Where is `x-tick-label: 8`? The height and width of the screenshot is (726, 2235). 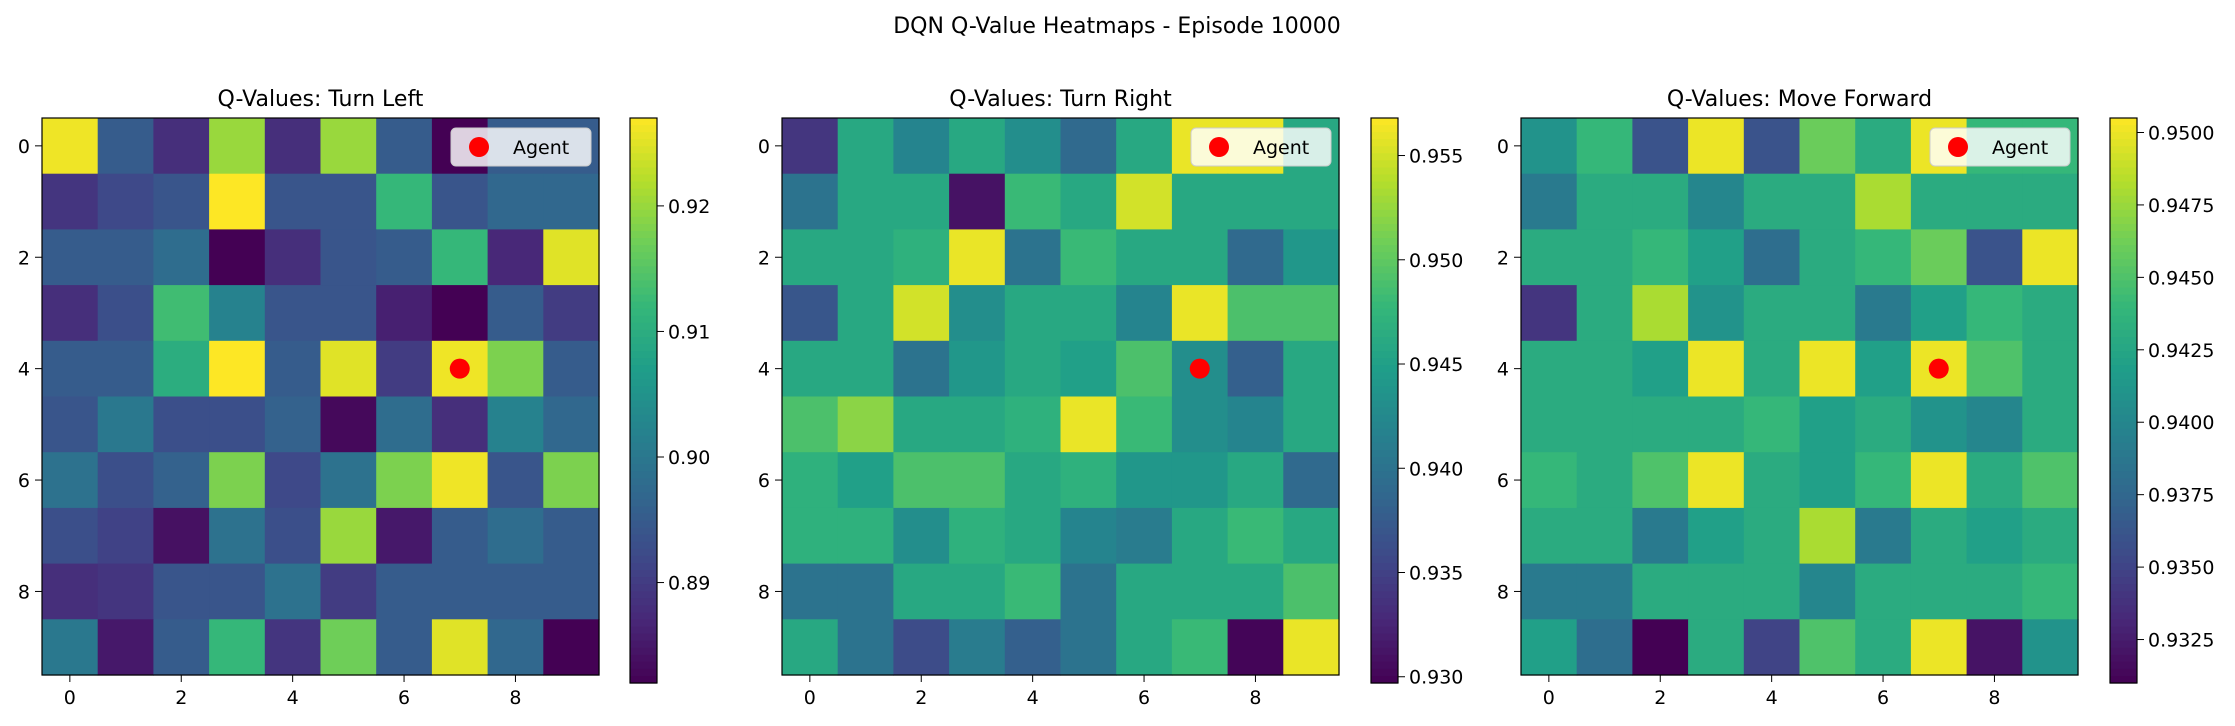 x-tick-label: 8 is located at coordinates (1255, 698).